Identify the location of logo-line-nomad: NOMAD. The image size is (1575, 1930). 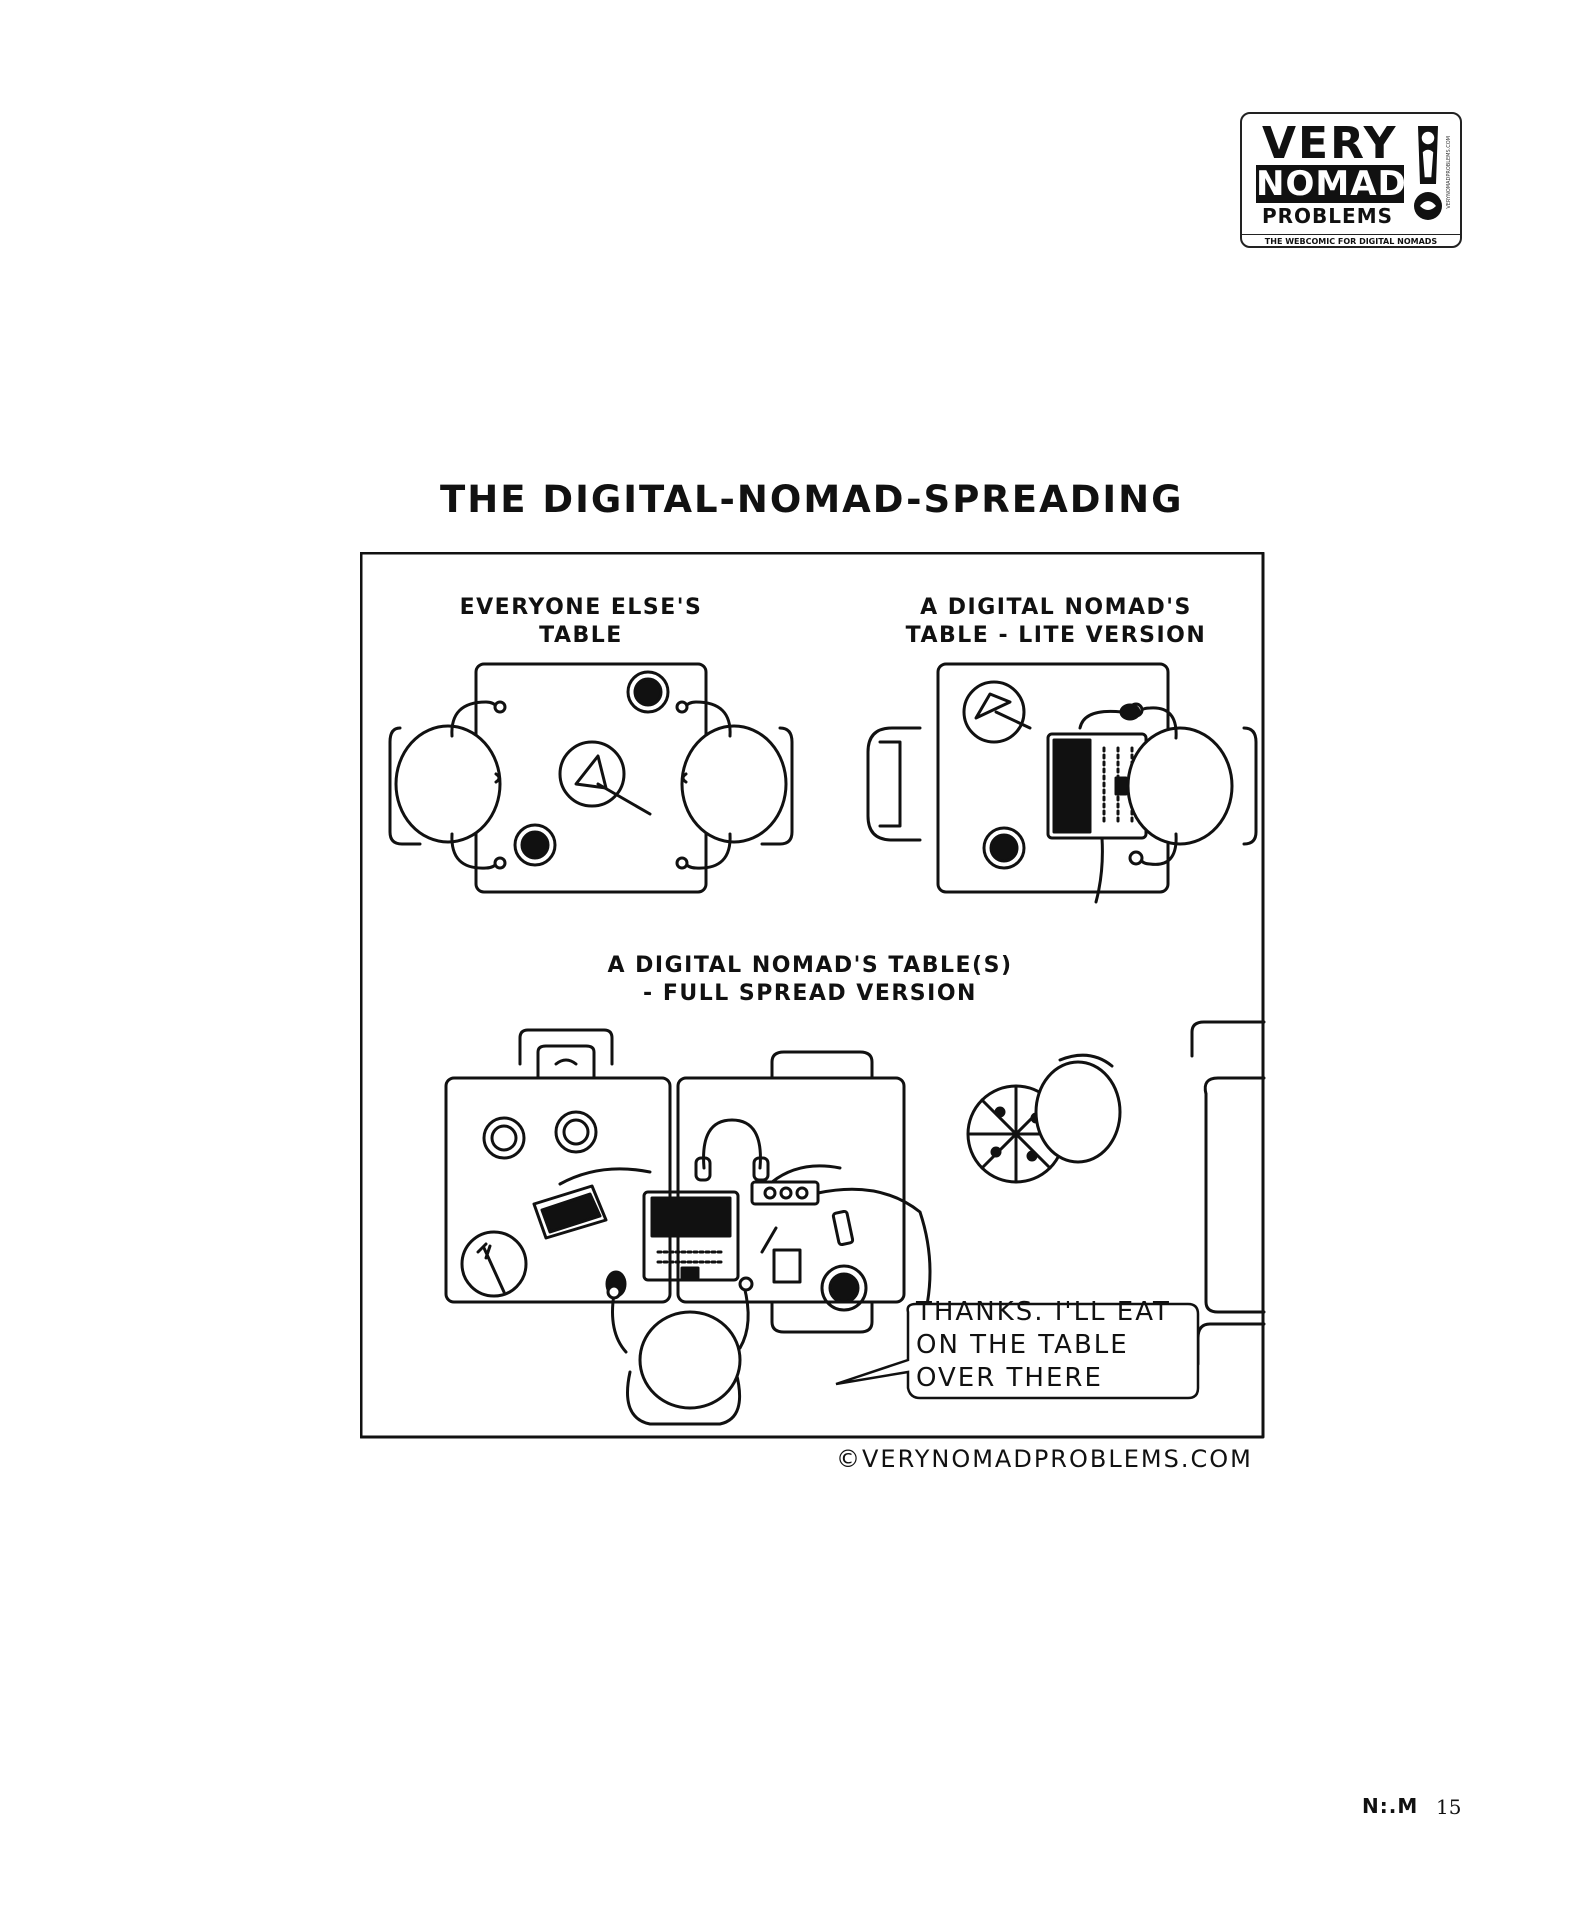
(1331, 184).